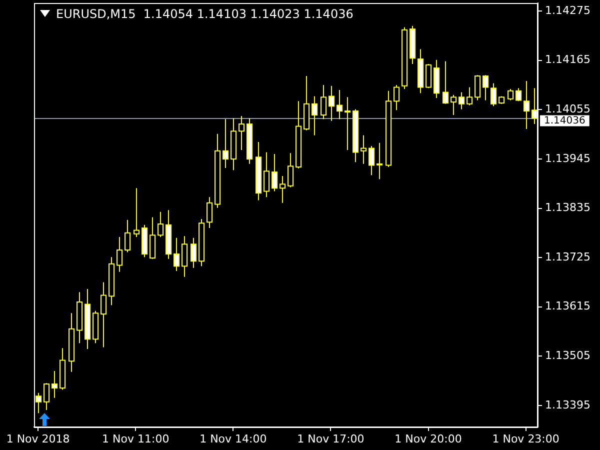 This screenshot has width=600, height=450. What do you see at coordinates (428, 439) in the screenshot?
I see `x-tick-label: 1 Nov 20:00` at bounding box center [428, 439].